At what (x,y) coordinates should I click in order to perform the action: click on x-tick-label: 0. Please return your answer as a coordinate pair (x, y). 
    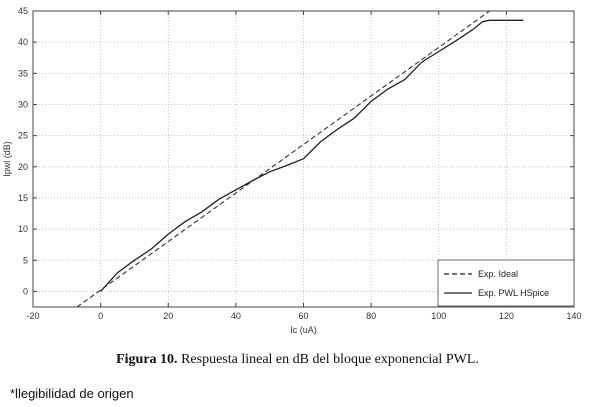
    Looking at the image, I should click on (100, 316).